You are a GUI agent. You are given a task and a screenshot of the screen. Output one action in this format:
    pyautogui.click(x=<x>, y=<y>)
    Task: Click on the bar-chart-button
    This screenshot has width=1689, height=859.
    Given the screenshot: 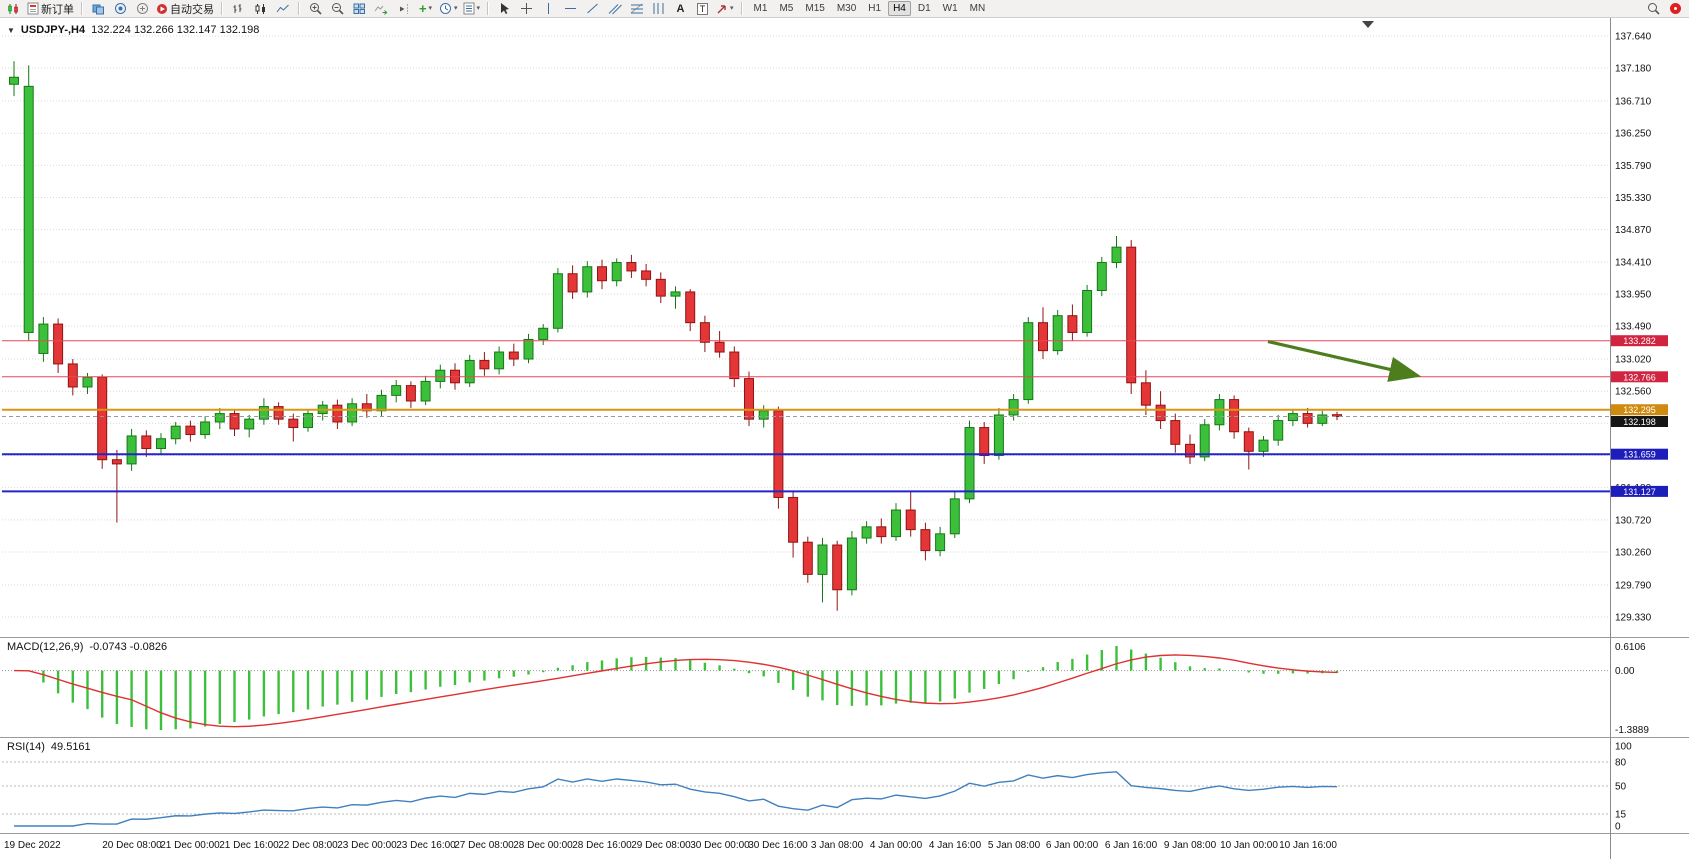 What is the action you would take?
    pyautogui.click(x=238, y=9)
    